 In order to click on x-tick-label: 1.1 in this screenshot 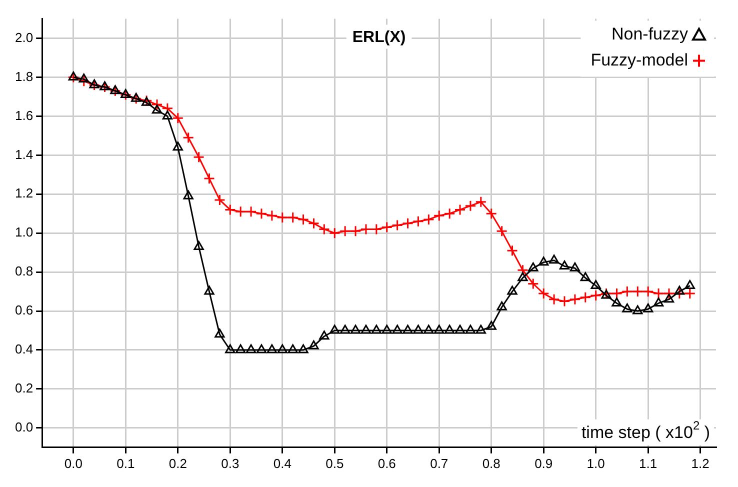, I will do `click(648, 463)`.